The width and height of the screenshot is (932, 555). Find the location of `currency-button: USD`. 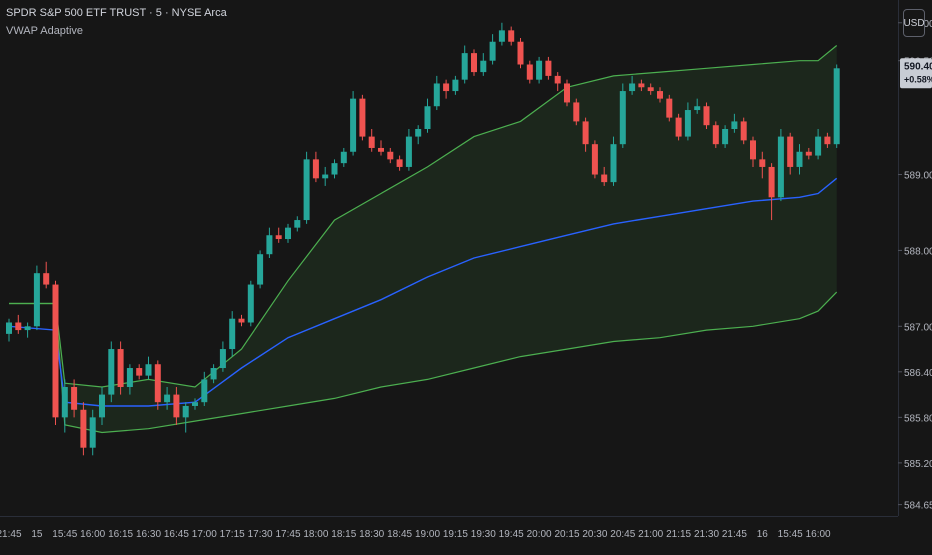

currency-button: USD is located at coordinates (914, 23).